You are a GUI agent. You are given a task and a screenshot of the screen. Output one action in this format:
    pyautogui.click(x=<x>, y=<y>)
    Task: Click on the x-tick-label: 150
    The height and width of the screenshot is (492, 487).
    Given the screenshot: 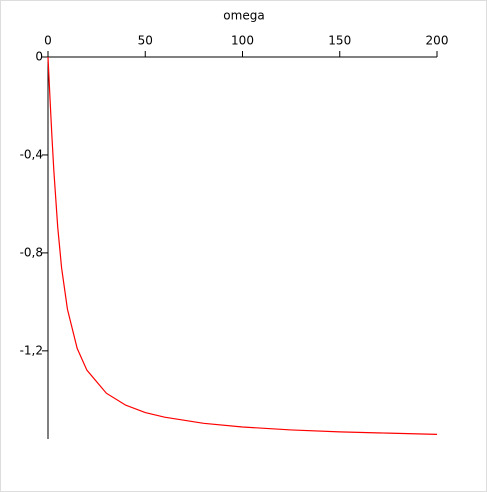 What is the action you would take?
    pyautogui.click(x=339, y=41)
    